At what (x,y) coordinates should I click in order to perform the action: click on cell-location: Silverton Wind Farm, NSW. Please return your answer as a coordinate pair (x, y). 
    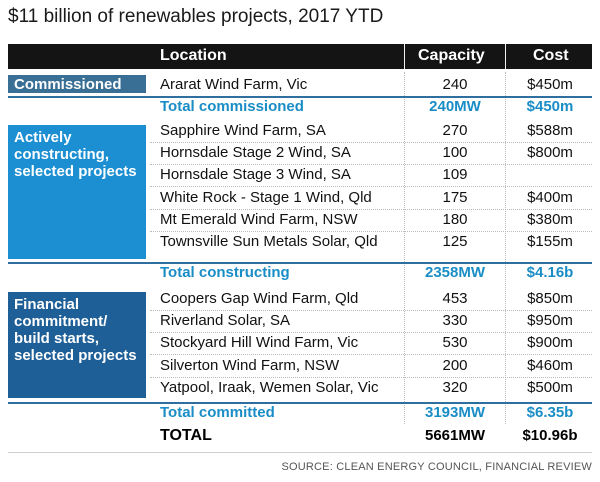
    Looking at the image, I should click on (250, 365).